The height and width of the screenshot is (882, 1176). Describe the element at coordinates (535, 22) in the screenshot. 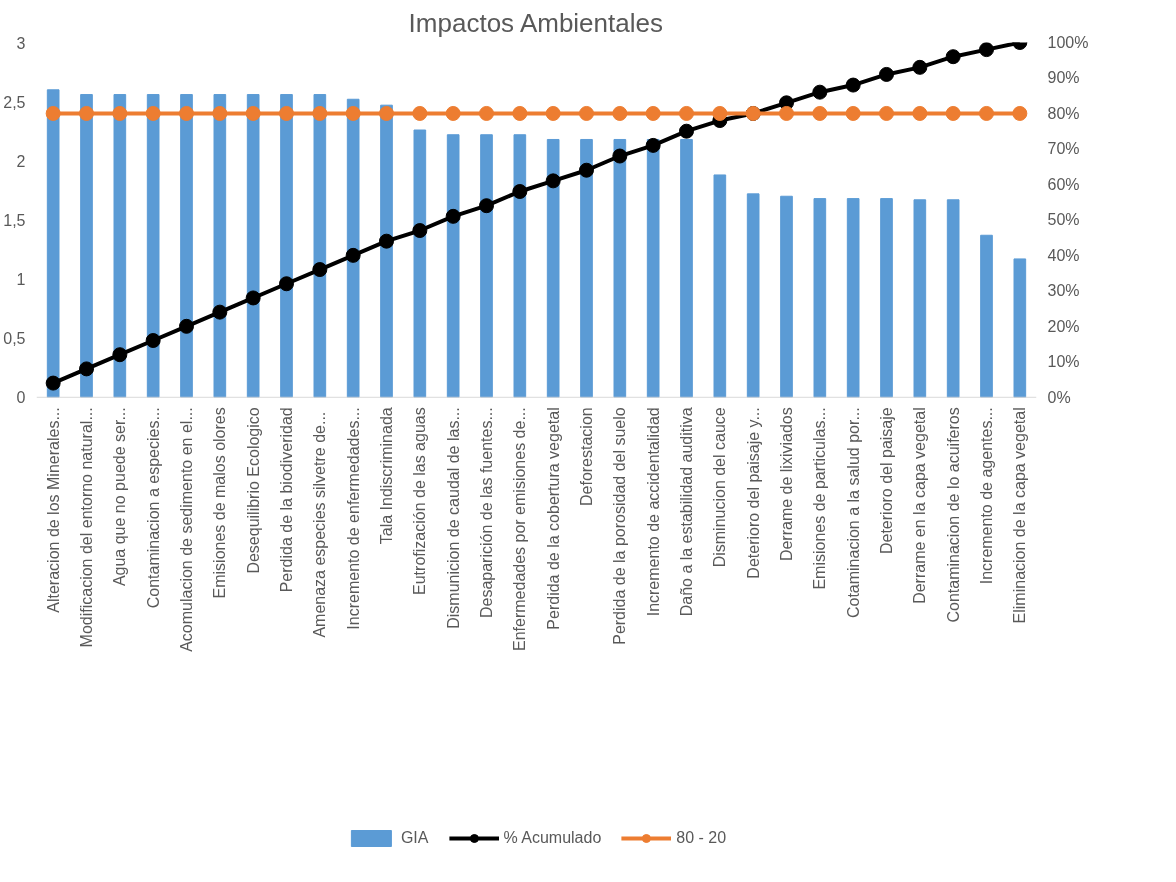

I see `chart-title: Impactos Ambientales` at that location.